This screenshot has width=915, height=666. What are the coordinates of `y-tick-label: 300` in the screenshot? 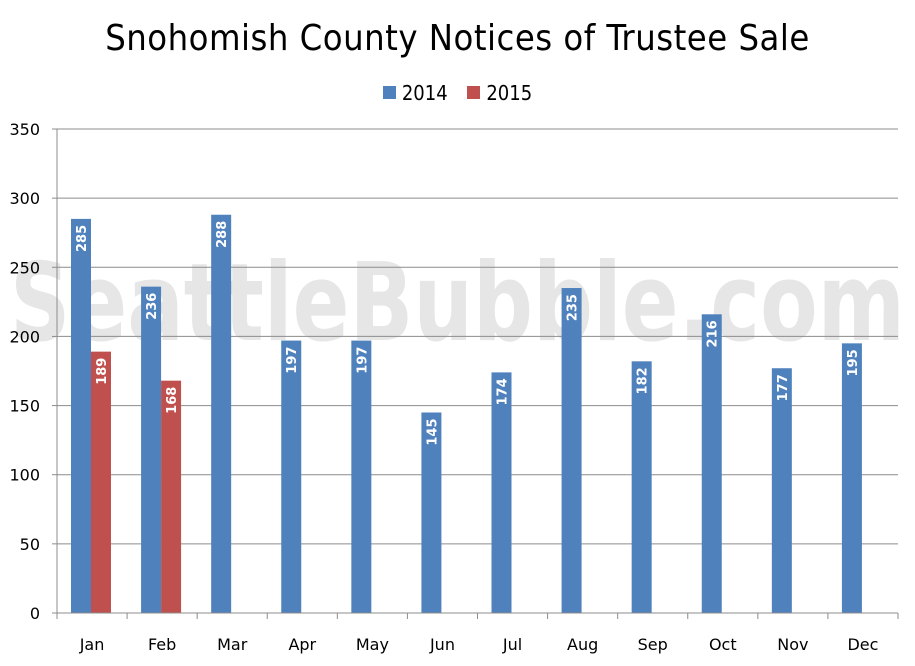 It's located at (24, 198).